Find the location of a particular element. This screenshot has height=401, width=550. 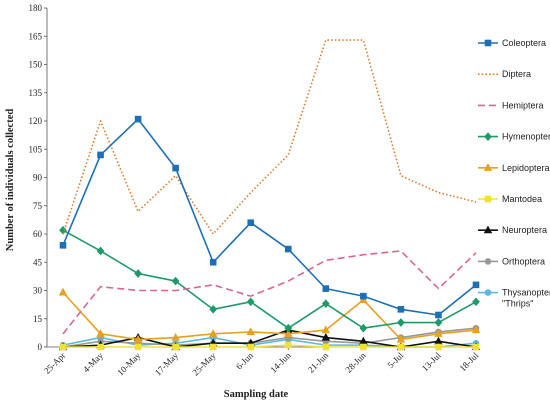

series-mantodea is located at coordinates (269, 346).